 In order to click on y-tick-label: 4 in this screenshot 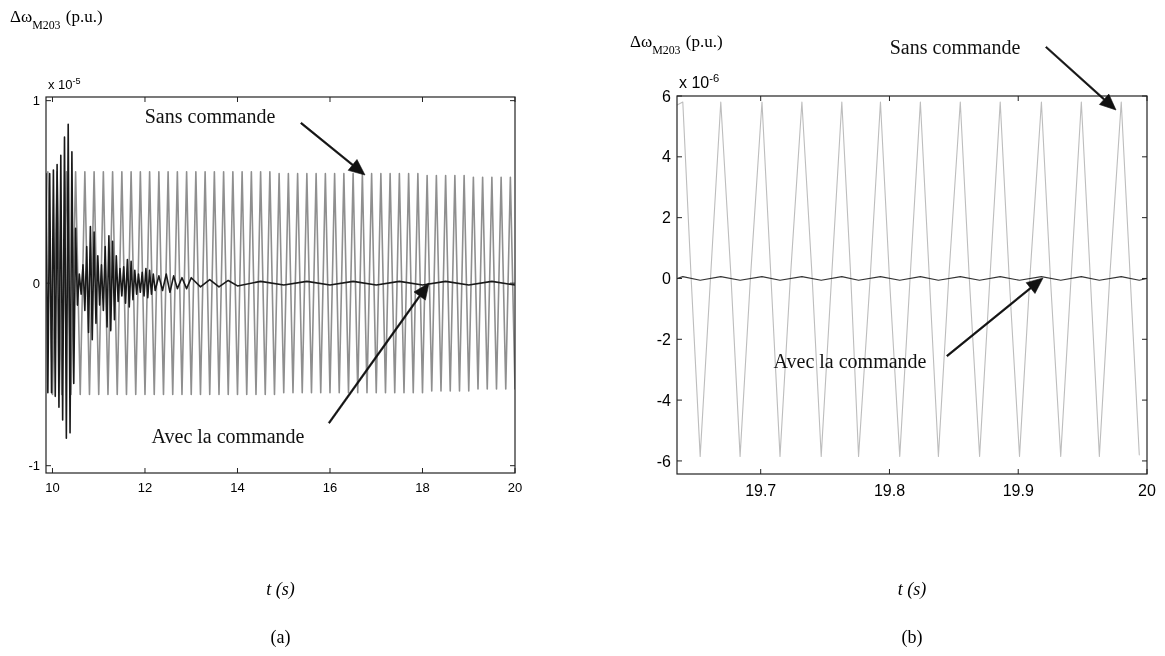, I will do `click(667, 157)`.